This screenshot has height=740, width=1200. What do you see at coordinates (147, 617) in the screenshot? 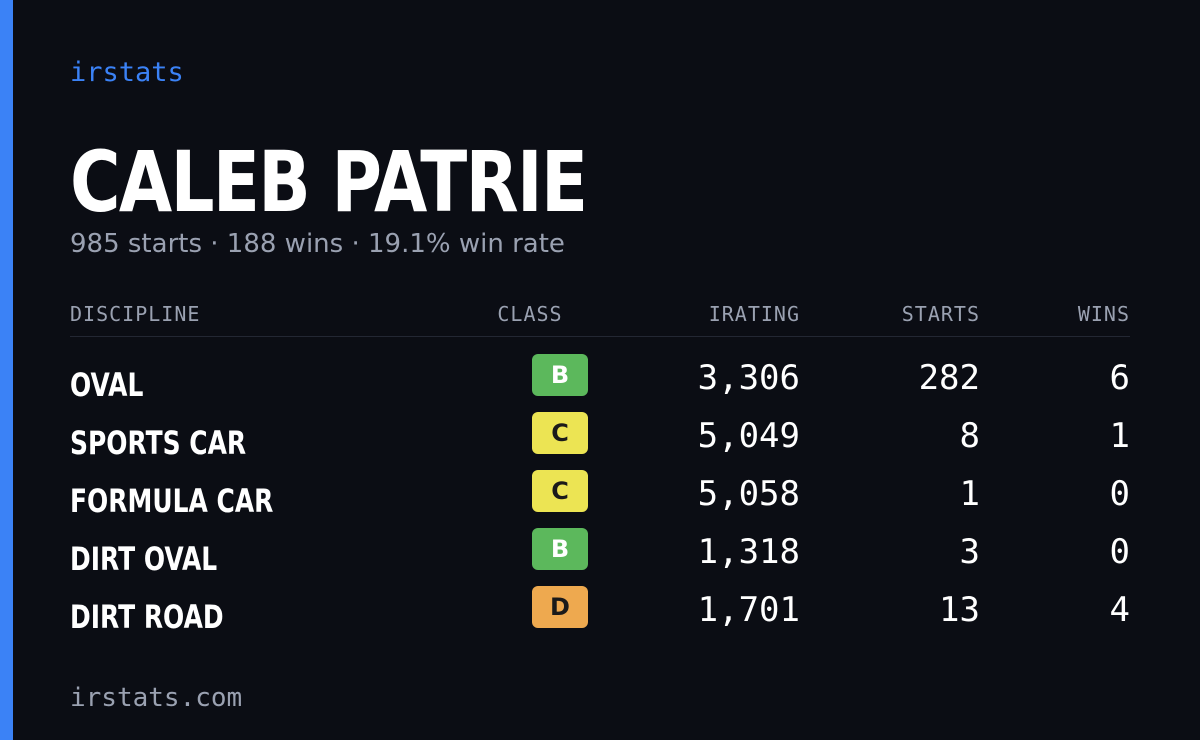
I see `discipline-name: DIRT ROAD` at bounding box center [147, 617].